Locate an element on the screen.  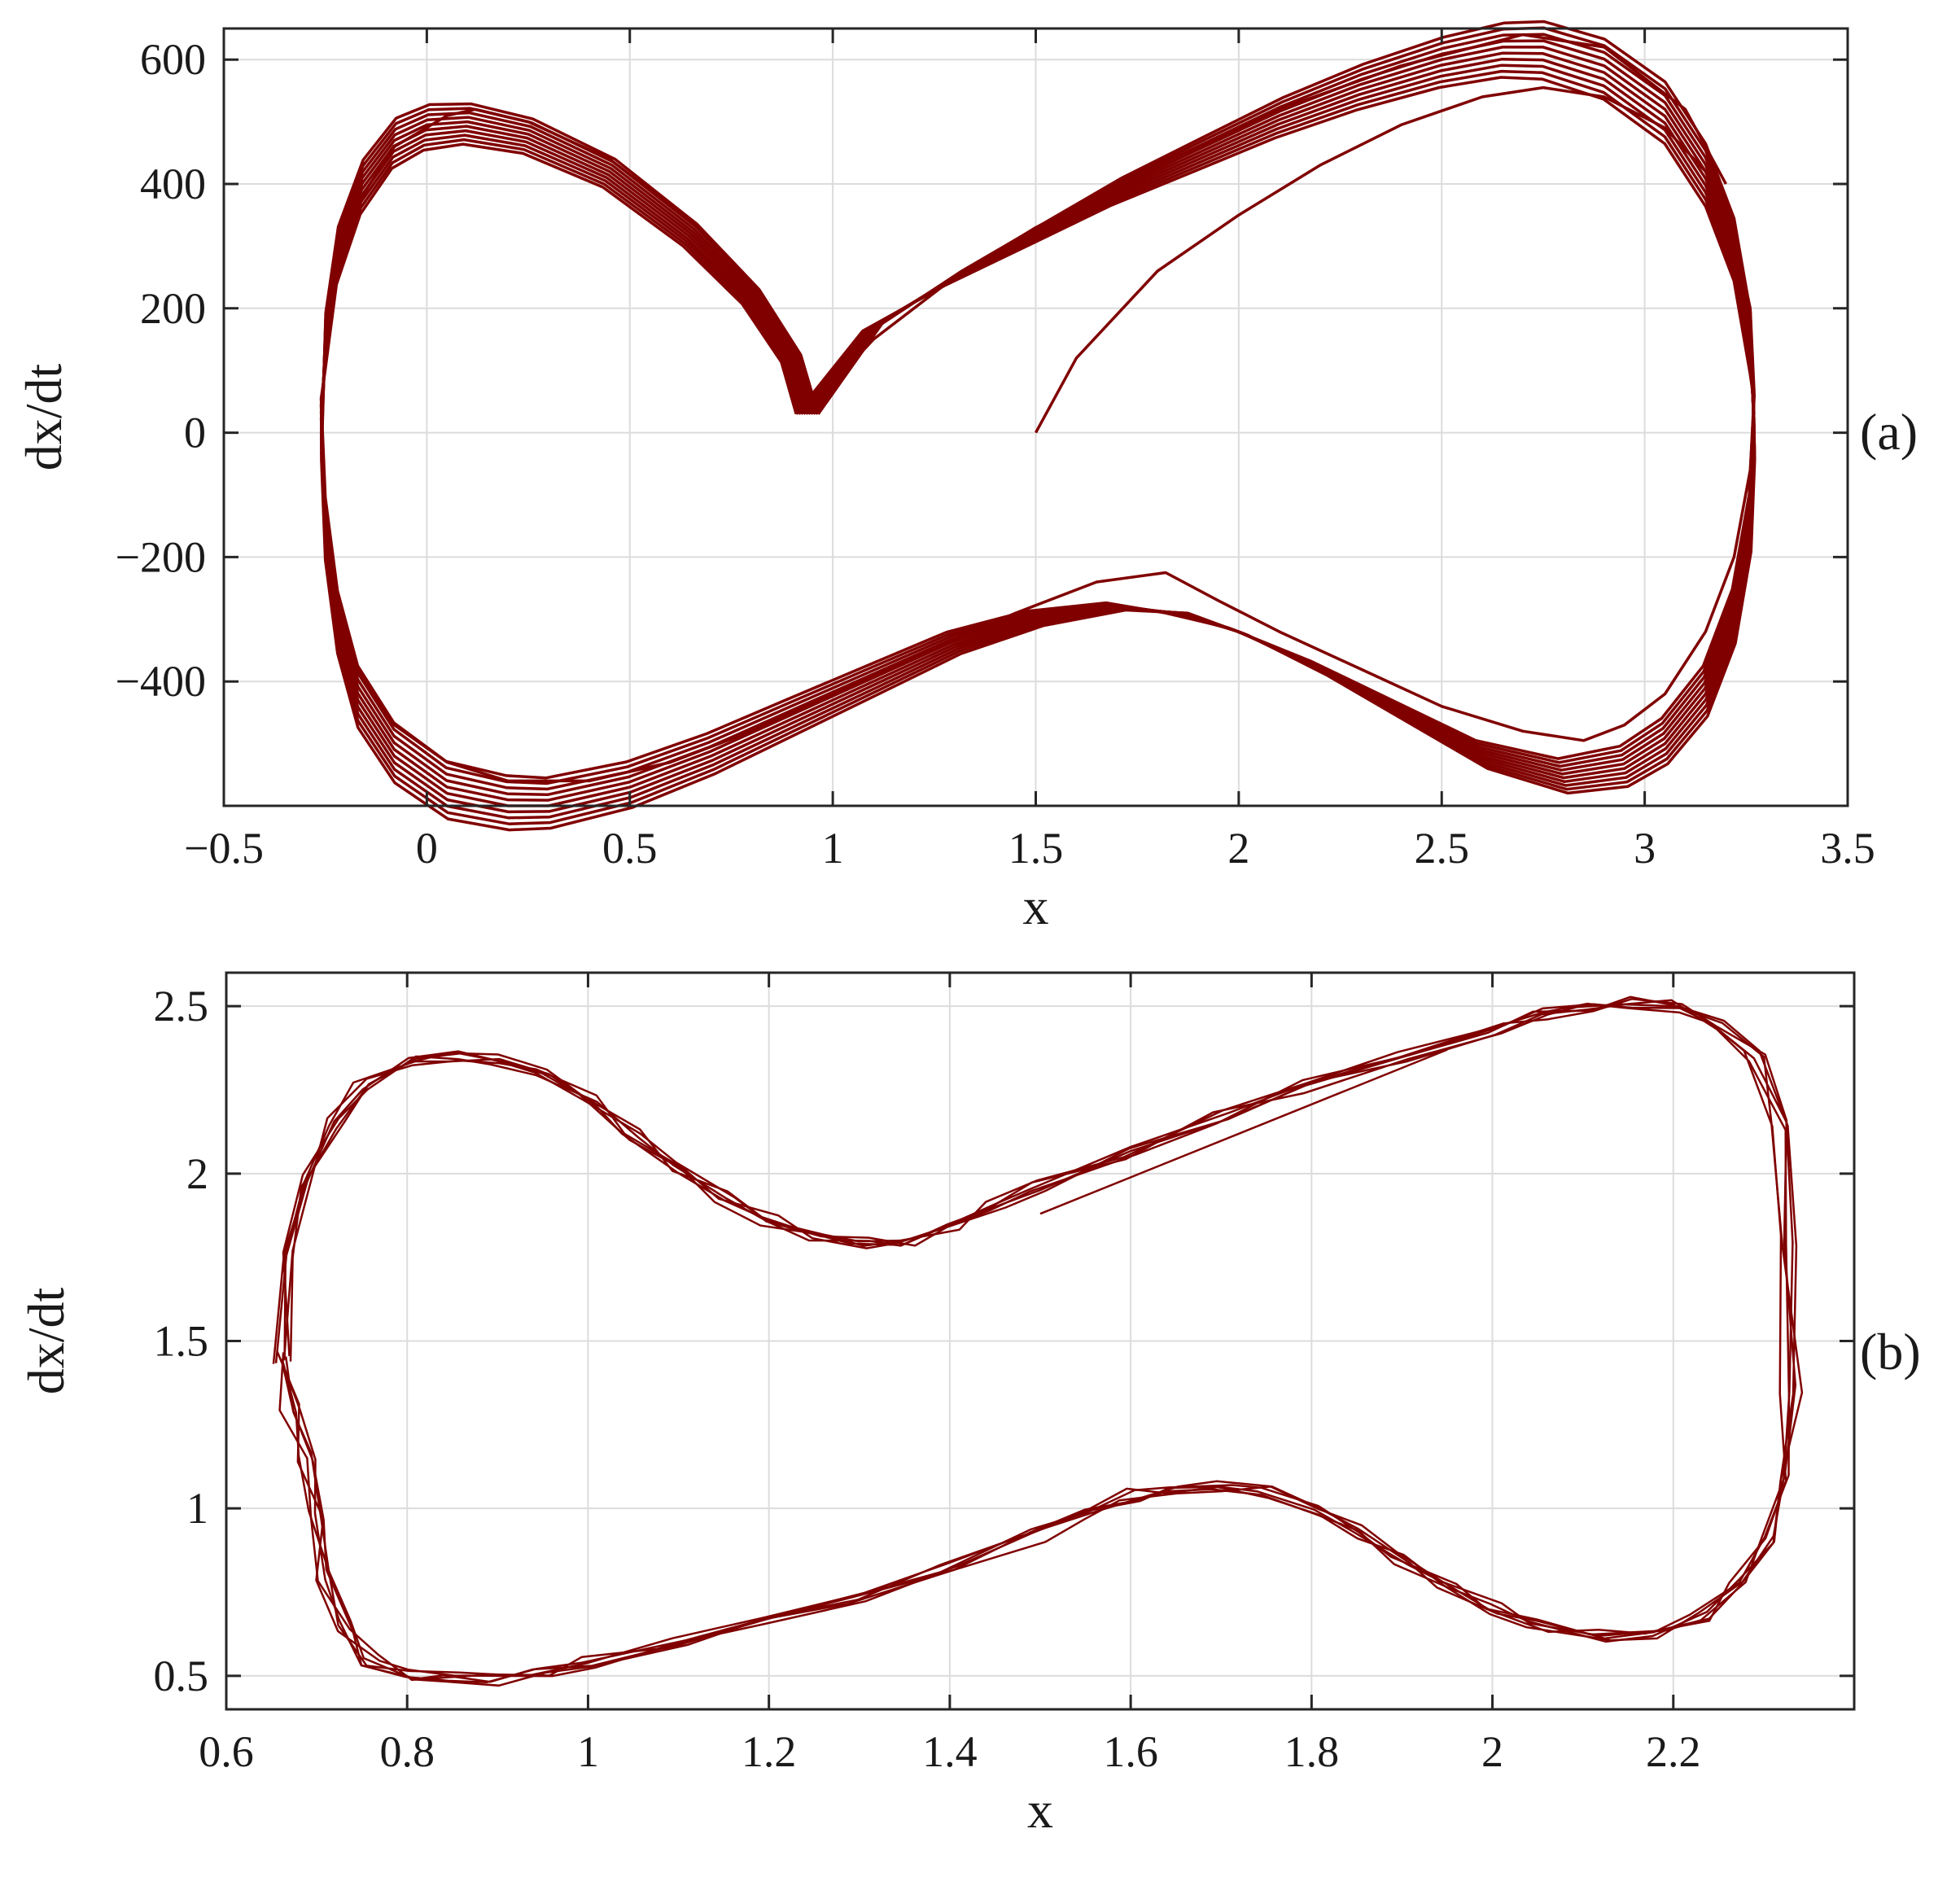
trajectory-tail is located at coordinates (1243, 1132).